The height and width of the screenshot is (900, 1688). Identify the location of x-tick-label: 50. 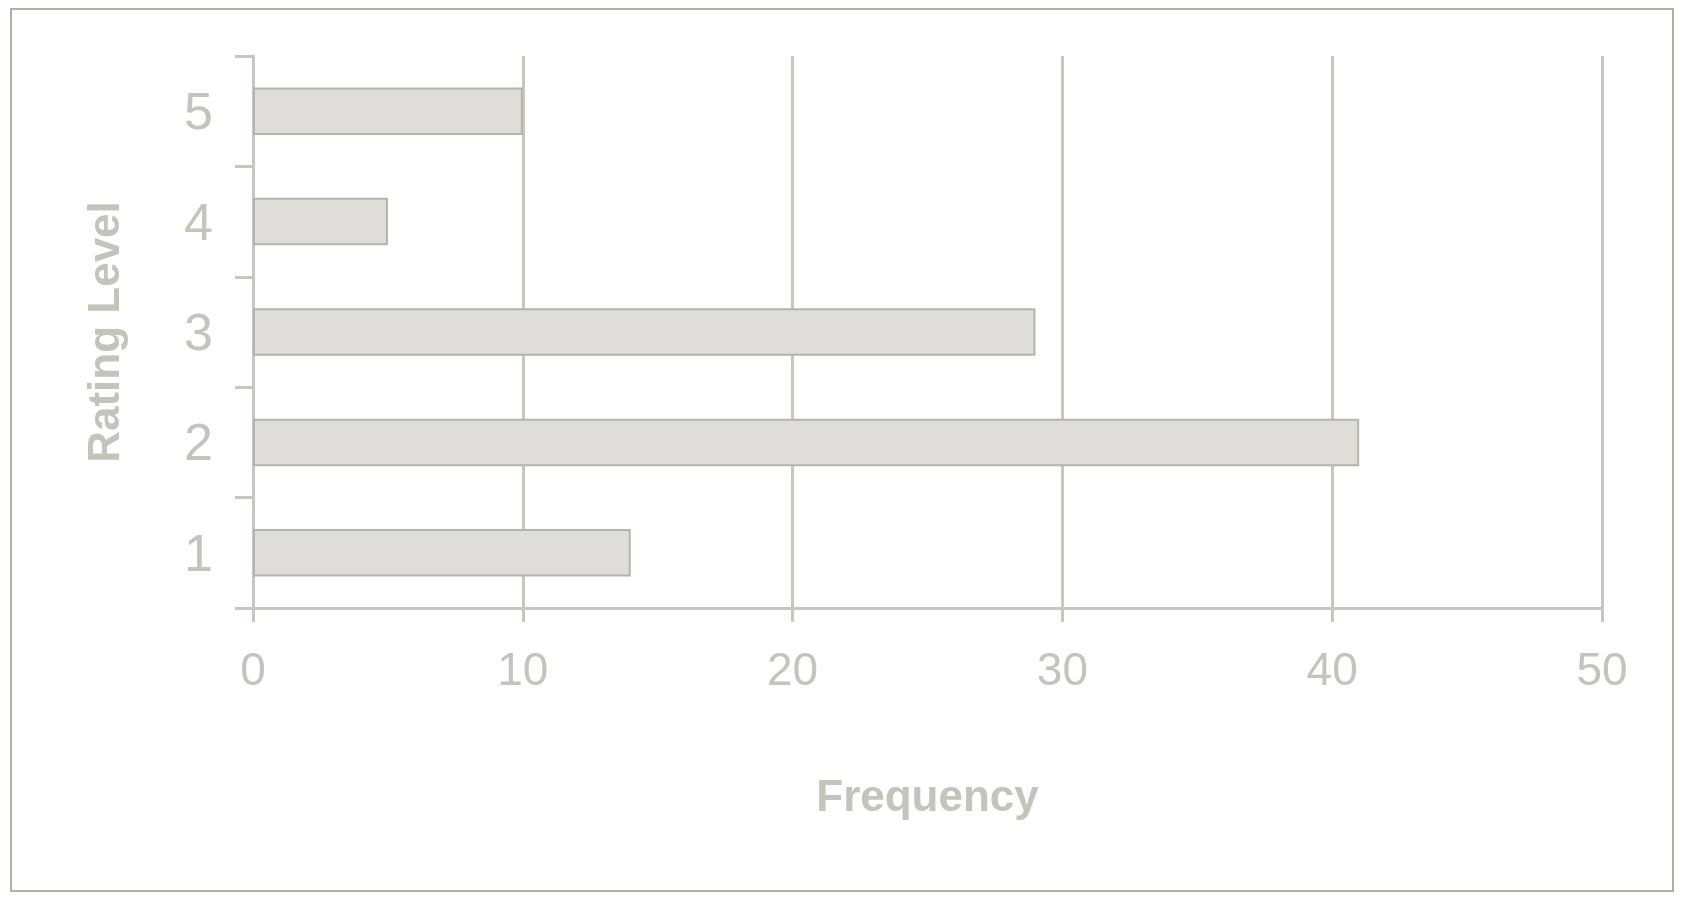
(1602, 669).